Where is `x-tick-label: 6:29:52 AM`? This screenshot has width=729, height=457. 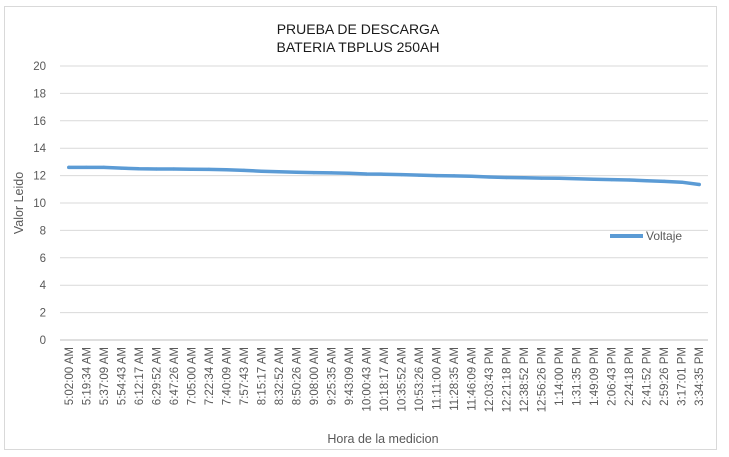
x-tick-label: 6:29:52 AM is located at coordinates (157, 376).